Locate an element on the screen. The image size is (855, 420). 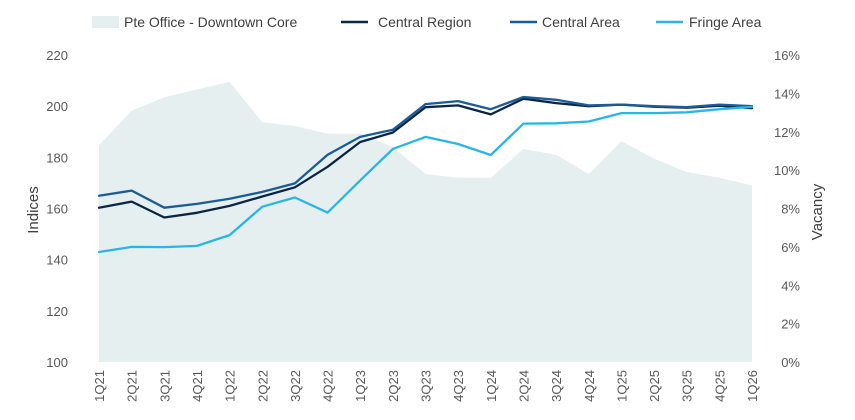
y2-tick-label: 14% is located at coordinates (787, 93).